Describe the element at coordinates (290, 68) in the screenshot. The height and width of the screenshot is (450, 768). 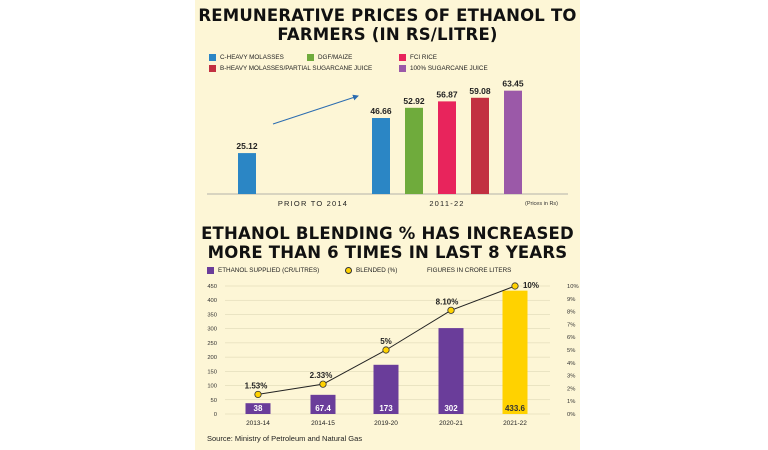
I see `legend-item-b-heavy: B-HEAVY MOLASSES/PARTIAL SUGARCANE JUICE` at that location.